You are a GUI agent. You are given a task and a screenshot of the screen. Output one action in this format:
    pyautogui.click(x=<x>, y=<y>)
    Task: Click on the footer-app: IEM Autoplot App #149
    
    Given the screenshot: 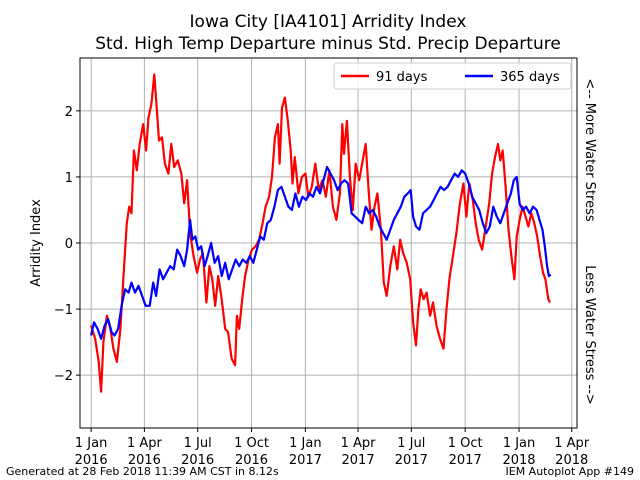 What is the action you would take?
    pyautogui.click(x=570, y=471)
    